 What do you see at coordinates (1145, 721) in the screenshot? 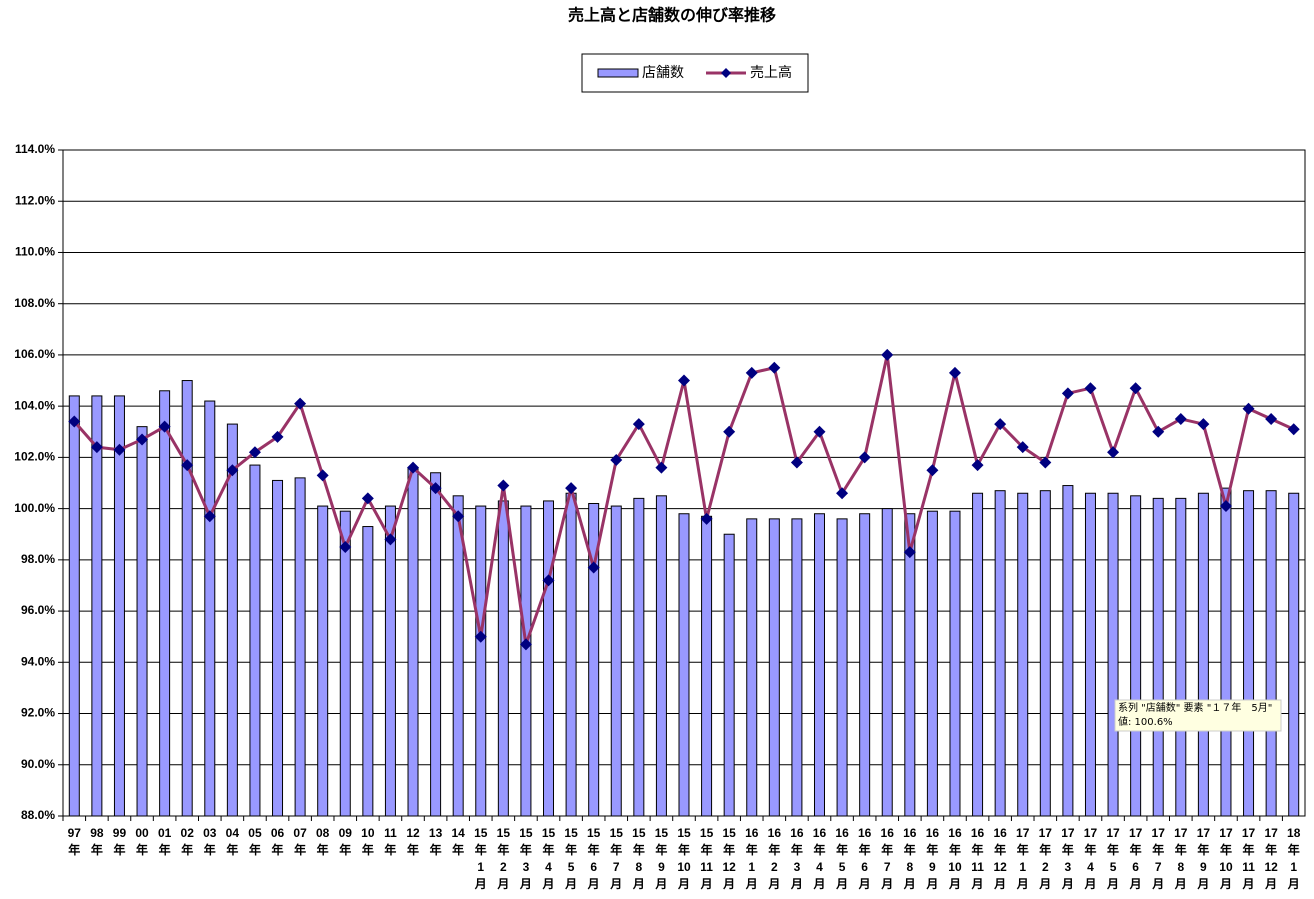
I see `tooltip-text: 値: 100.6%` at bounding box center [1145, 721].